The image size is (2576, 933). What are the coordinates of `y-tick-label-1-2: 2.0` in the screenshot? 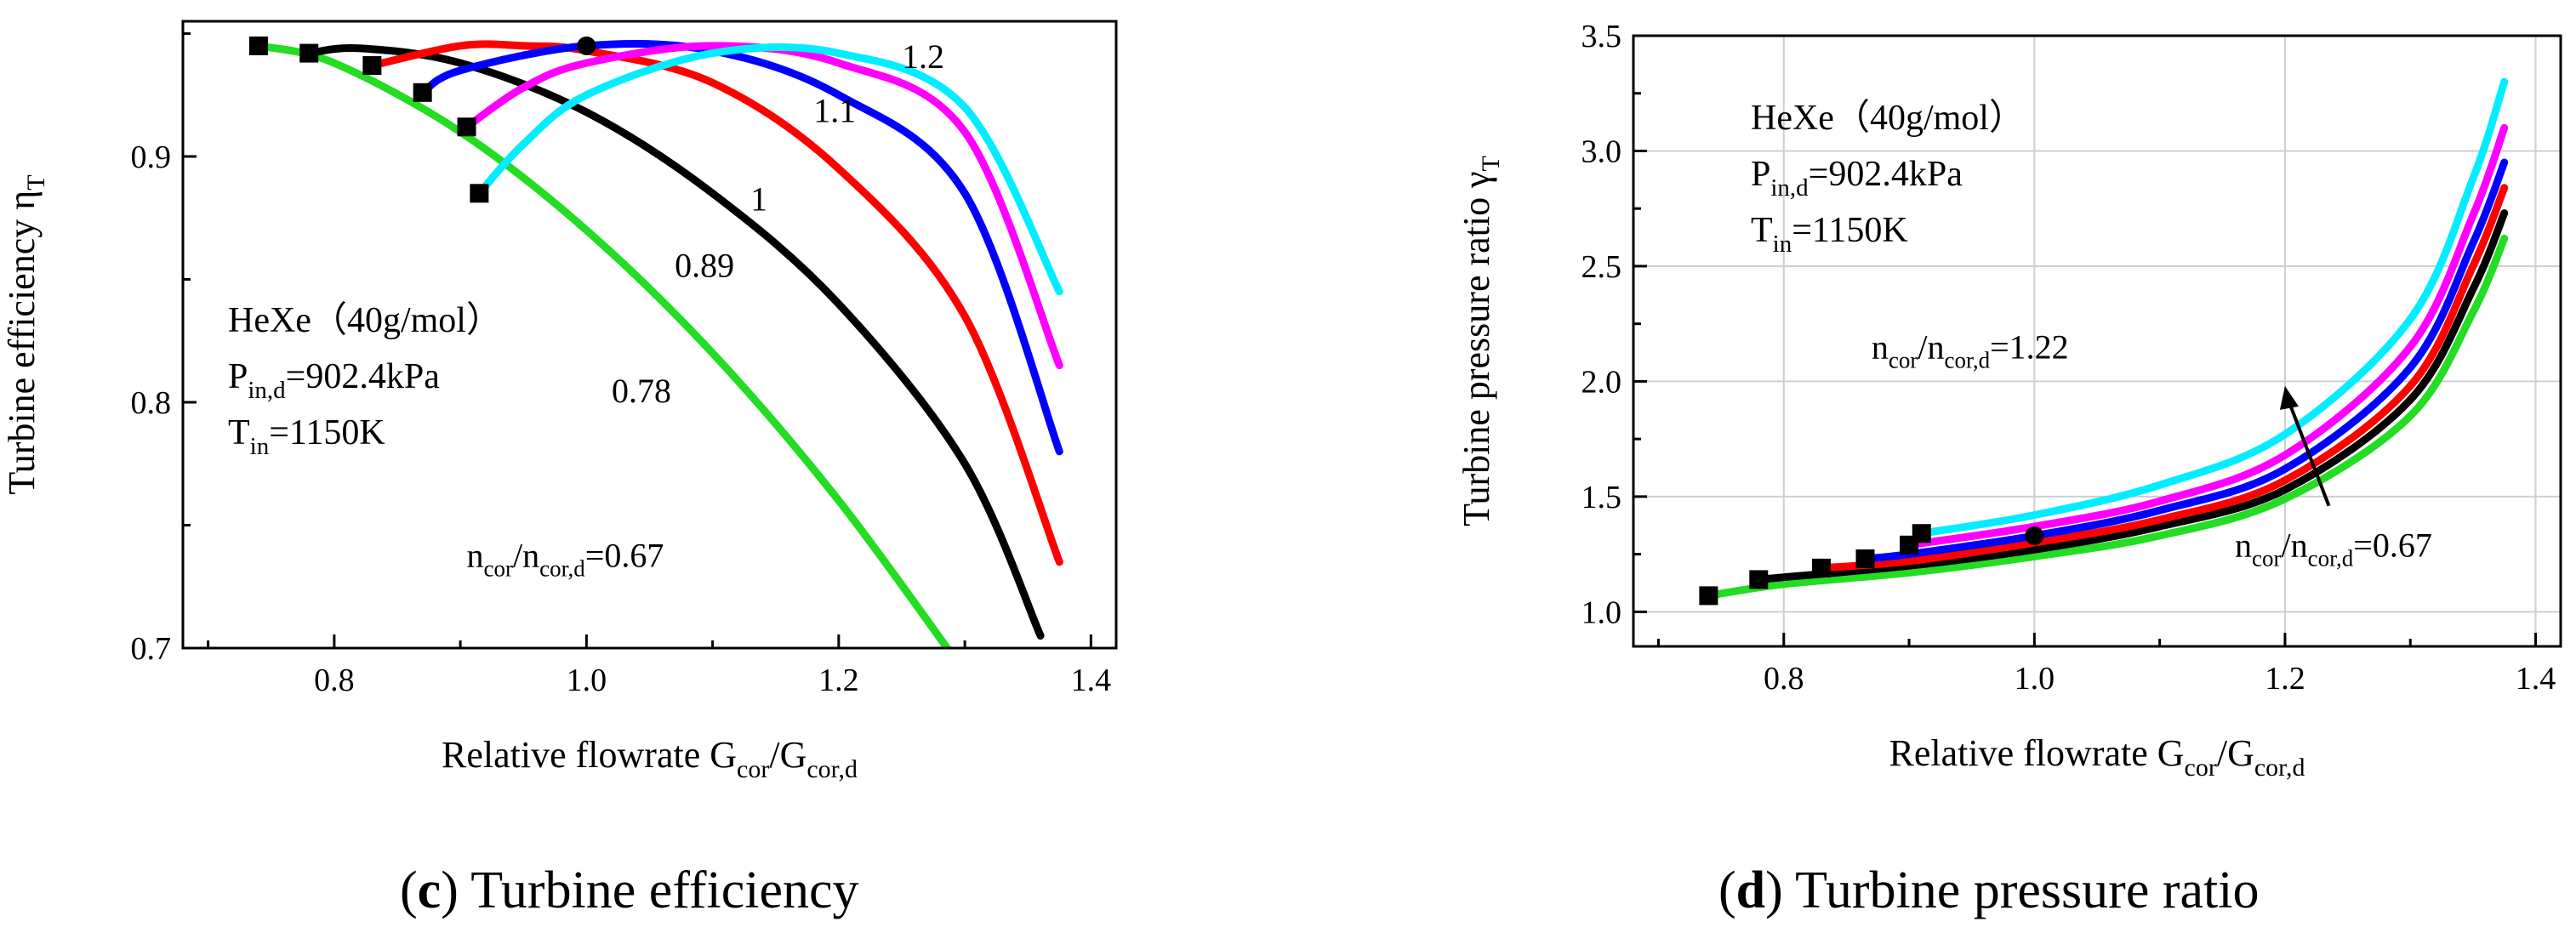 It's located at (1602, 382).